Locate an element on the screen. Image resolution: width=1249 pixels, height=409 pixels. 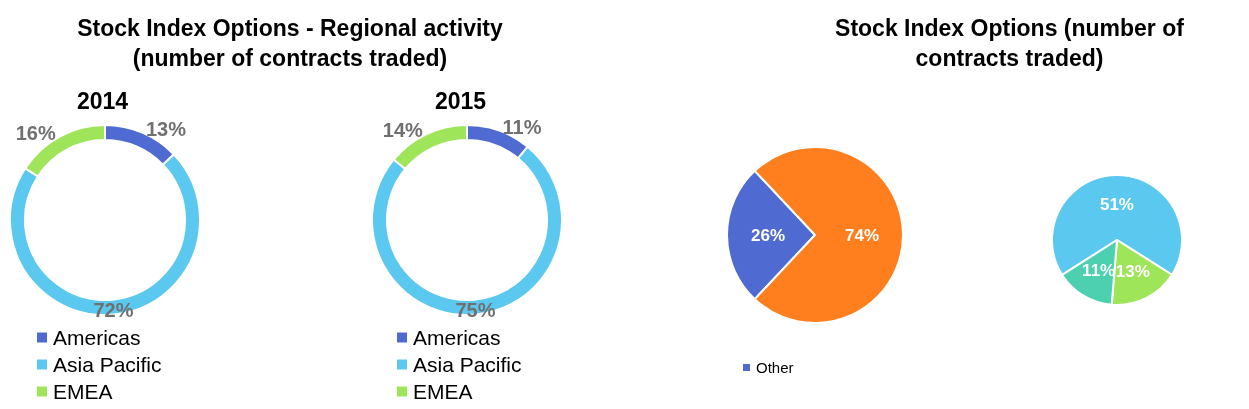
data-label: 51% is located at coordinates (1116, 204).